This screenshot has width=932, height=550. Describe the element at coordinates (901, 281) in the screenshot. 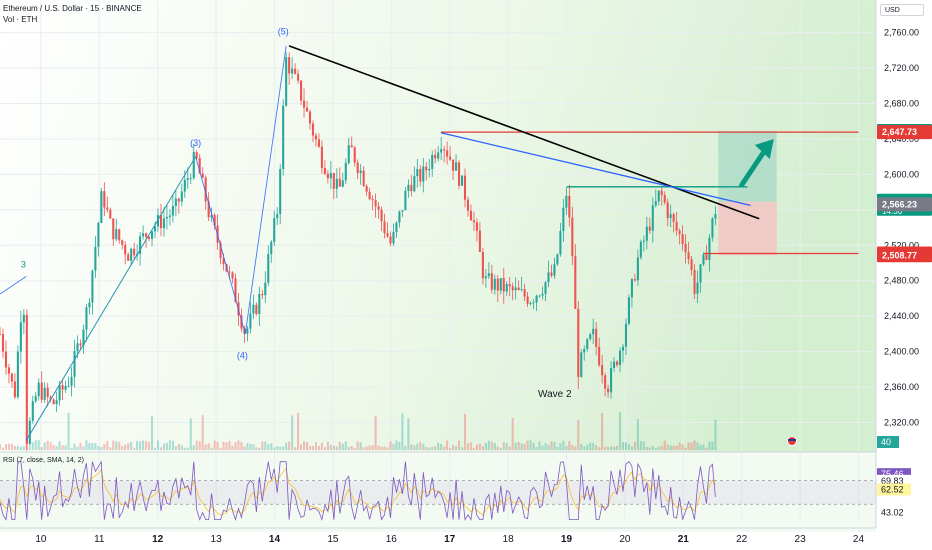

I see `y-tick-label: 2,480.00` at that location.